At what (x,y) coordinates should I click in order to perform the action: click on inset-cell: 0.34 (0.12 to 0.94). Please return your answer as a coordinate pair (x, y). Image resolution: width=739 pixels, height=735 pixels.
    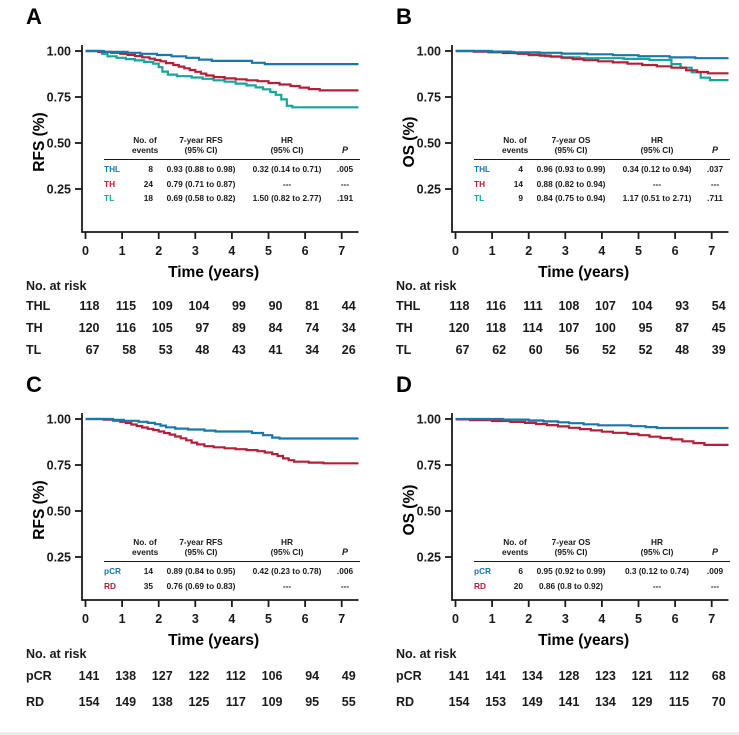
    Looking at the image, I should click on (657, 169).